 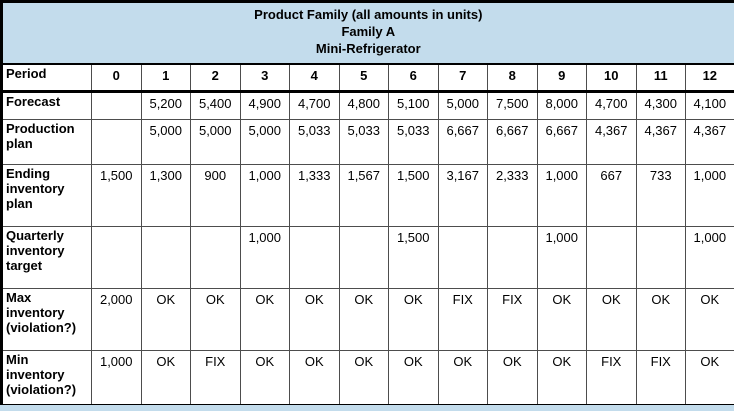 What do you see at coordinates (660, 142) in the screenshot?
I see `cell-period-11: 4,367` at bounding box center [660, 142].